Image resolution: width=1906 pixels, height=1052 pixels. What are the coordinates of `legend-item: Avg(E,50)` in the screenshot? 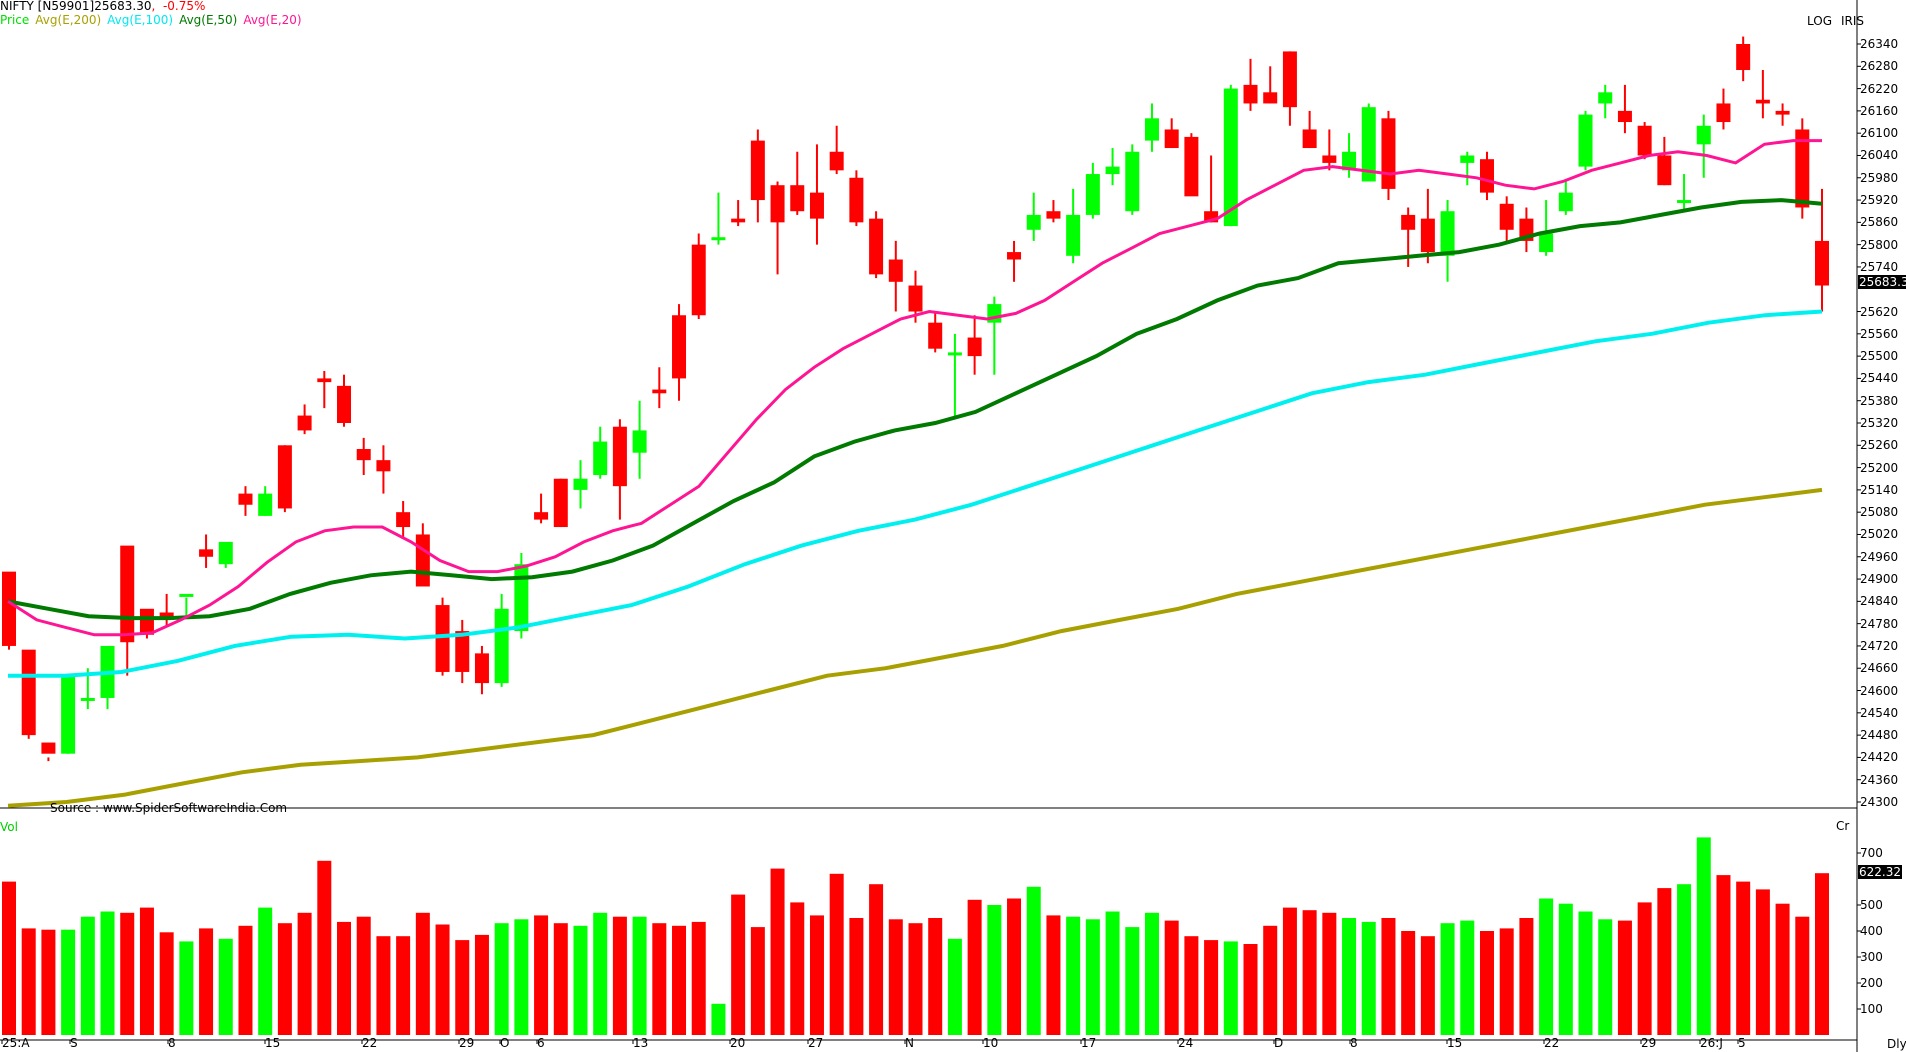 It's located at (208, 20).